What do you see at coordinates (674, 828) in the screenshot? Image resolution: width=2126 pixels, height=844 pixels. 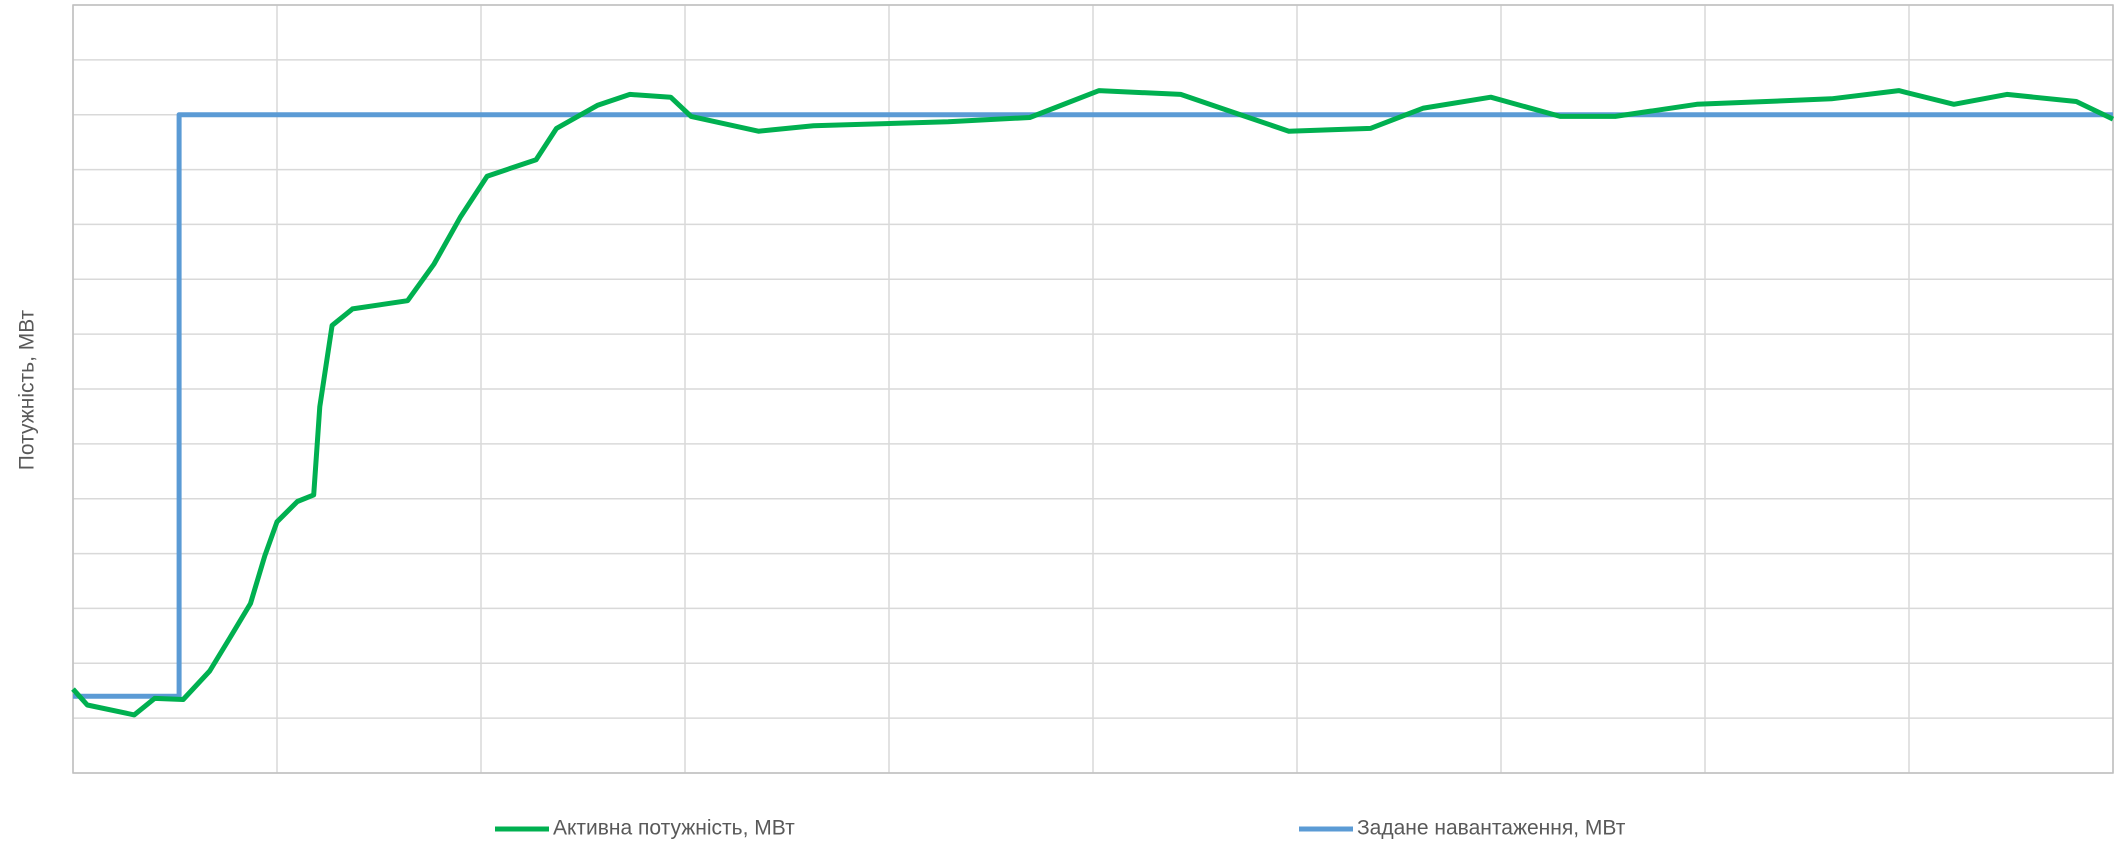 I see `legend-label: Активна потужність, МВт` at bounding box center [674, 828].